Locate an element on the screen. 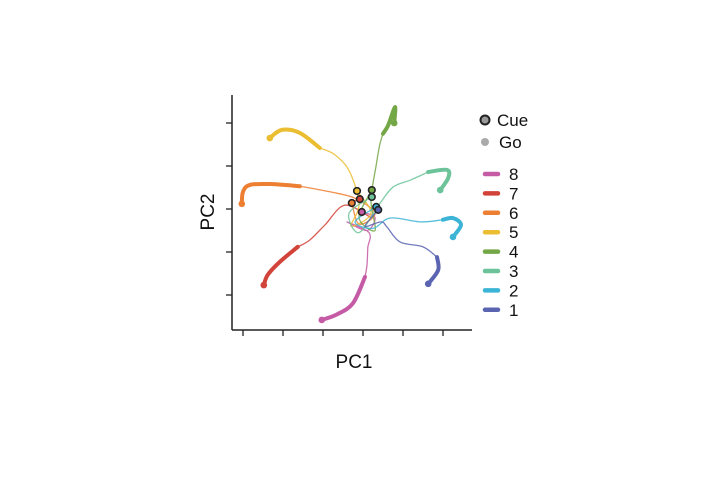  legend-cue-marker is located at coordinates (485, 120).